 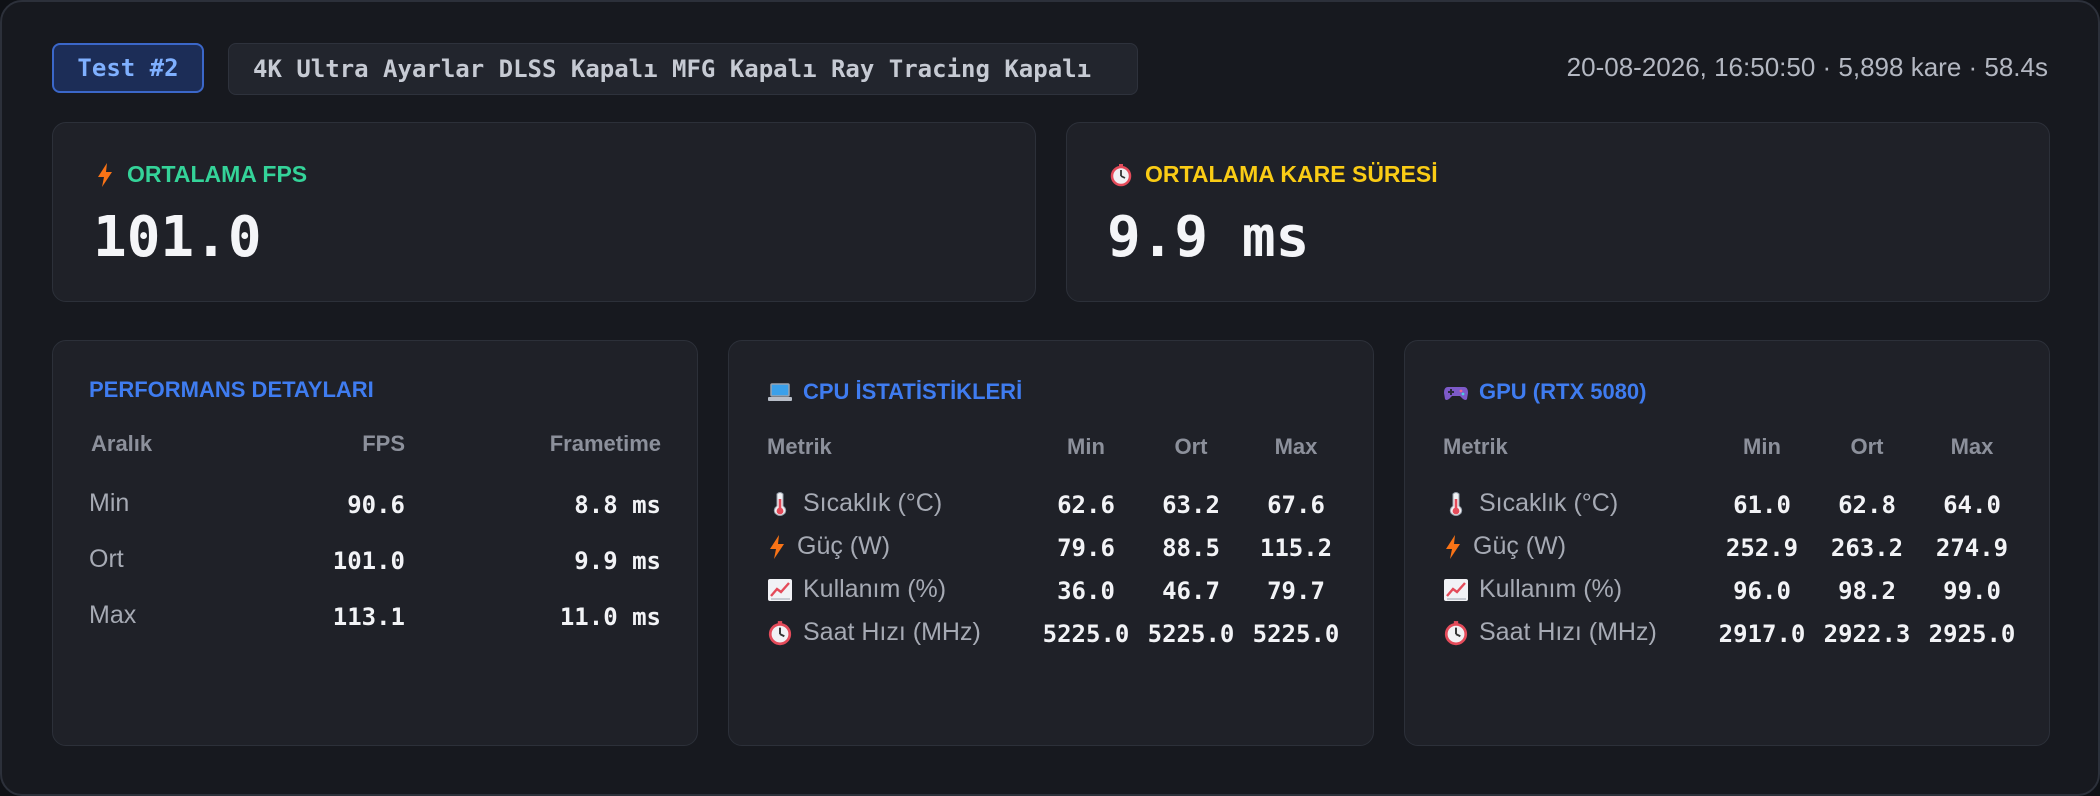 I want to click on gpu-row-1-min: 252.9, so click(x=1762, y=548).